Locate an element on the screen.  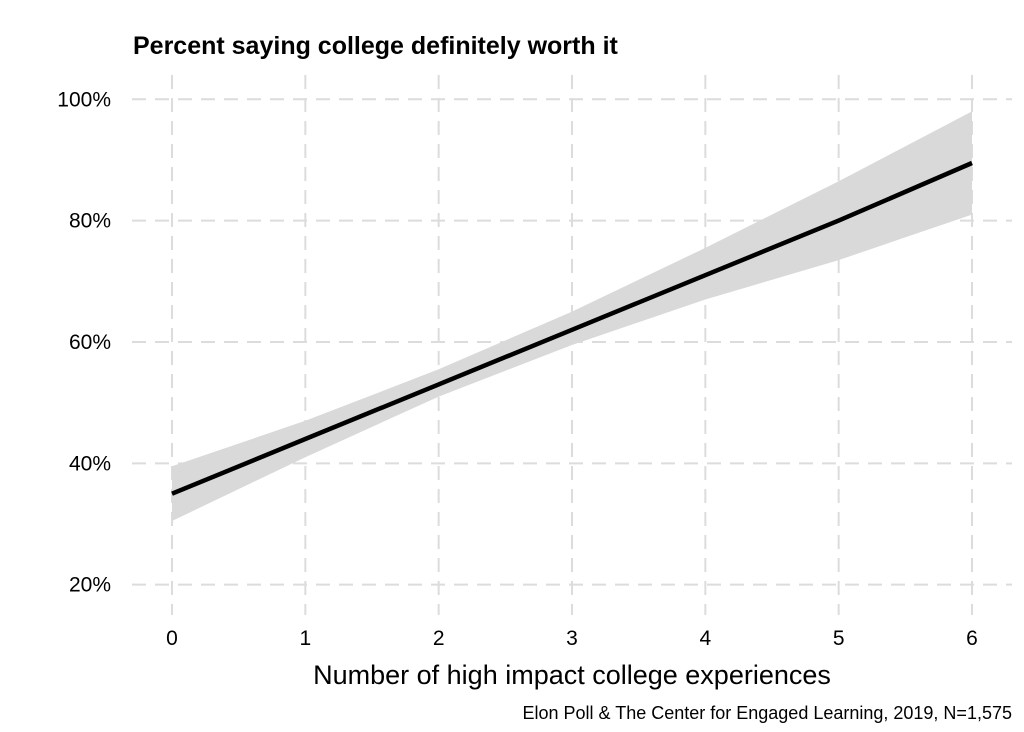
x-tick-label: 2 is located at coordinates (439, 638).